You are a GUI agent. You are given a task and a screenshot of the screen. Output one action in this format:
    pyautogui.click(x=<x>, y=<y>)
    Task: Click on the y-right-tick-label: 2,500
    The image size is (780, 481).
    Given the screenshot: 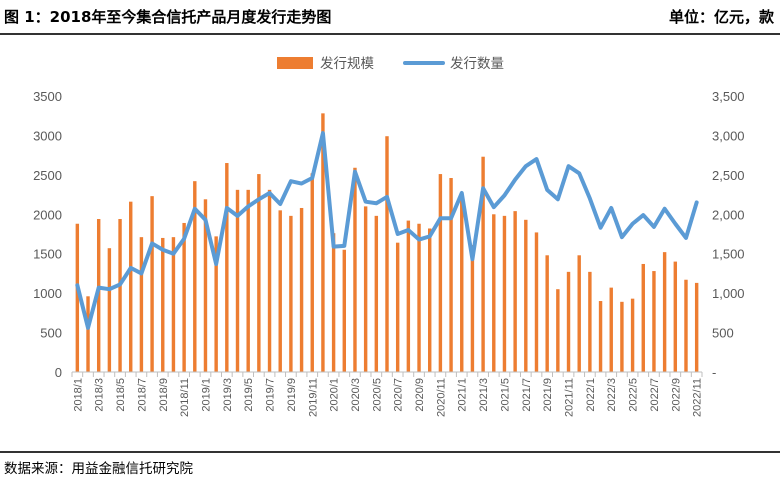 What is the action you would take?
    pyautogui.click(x=728, y=175)
    